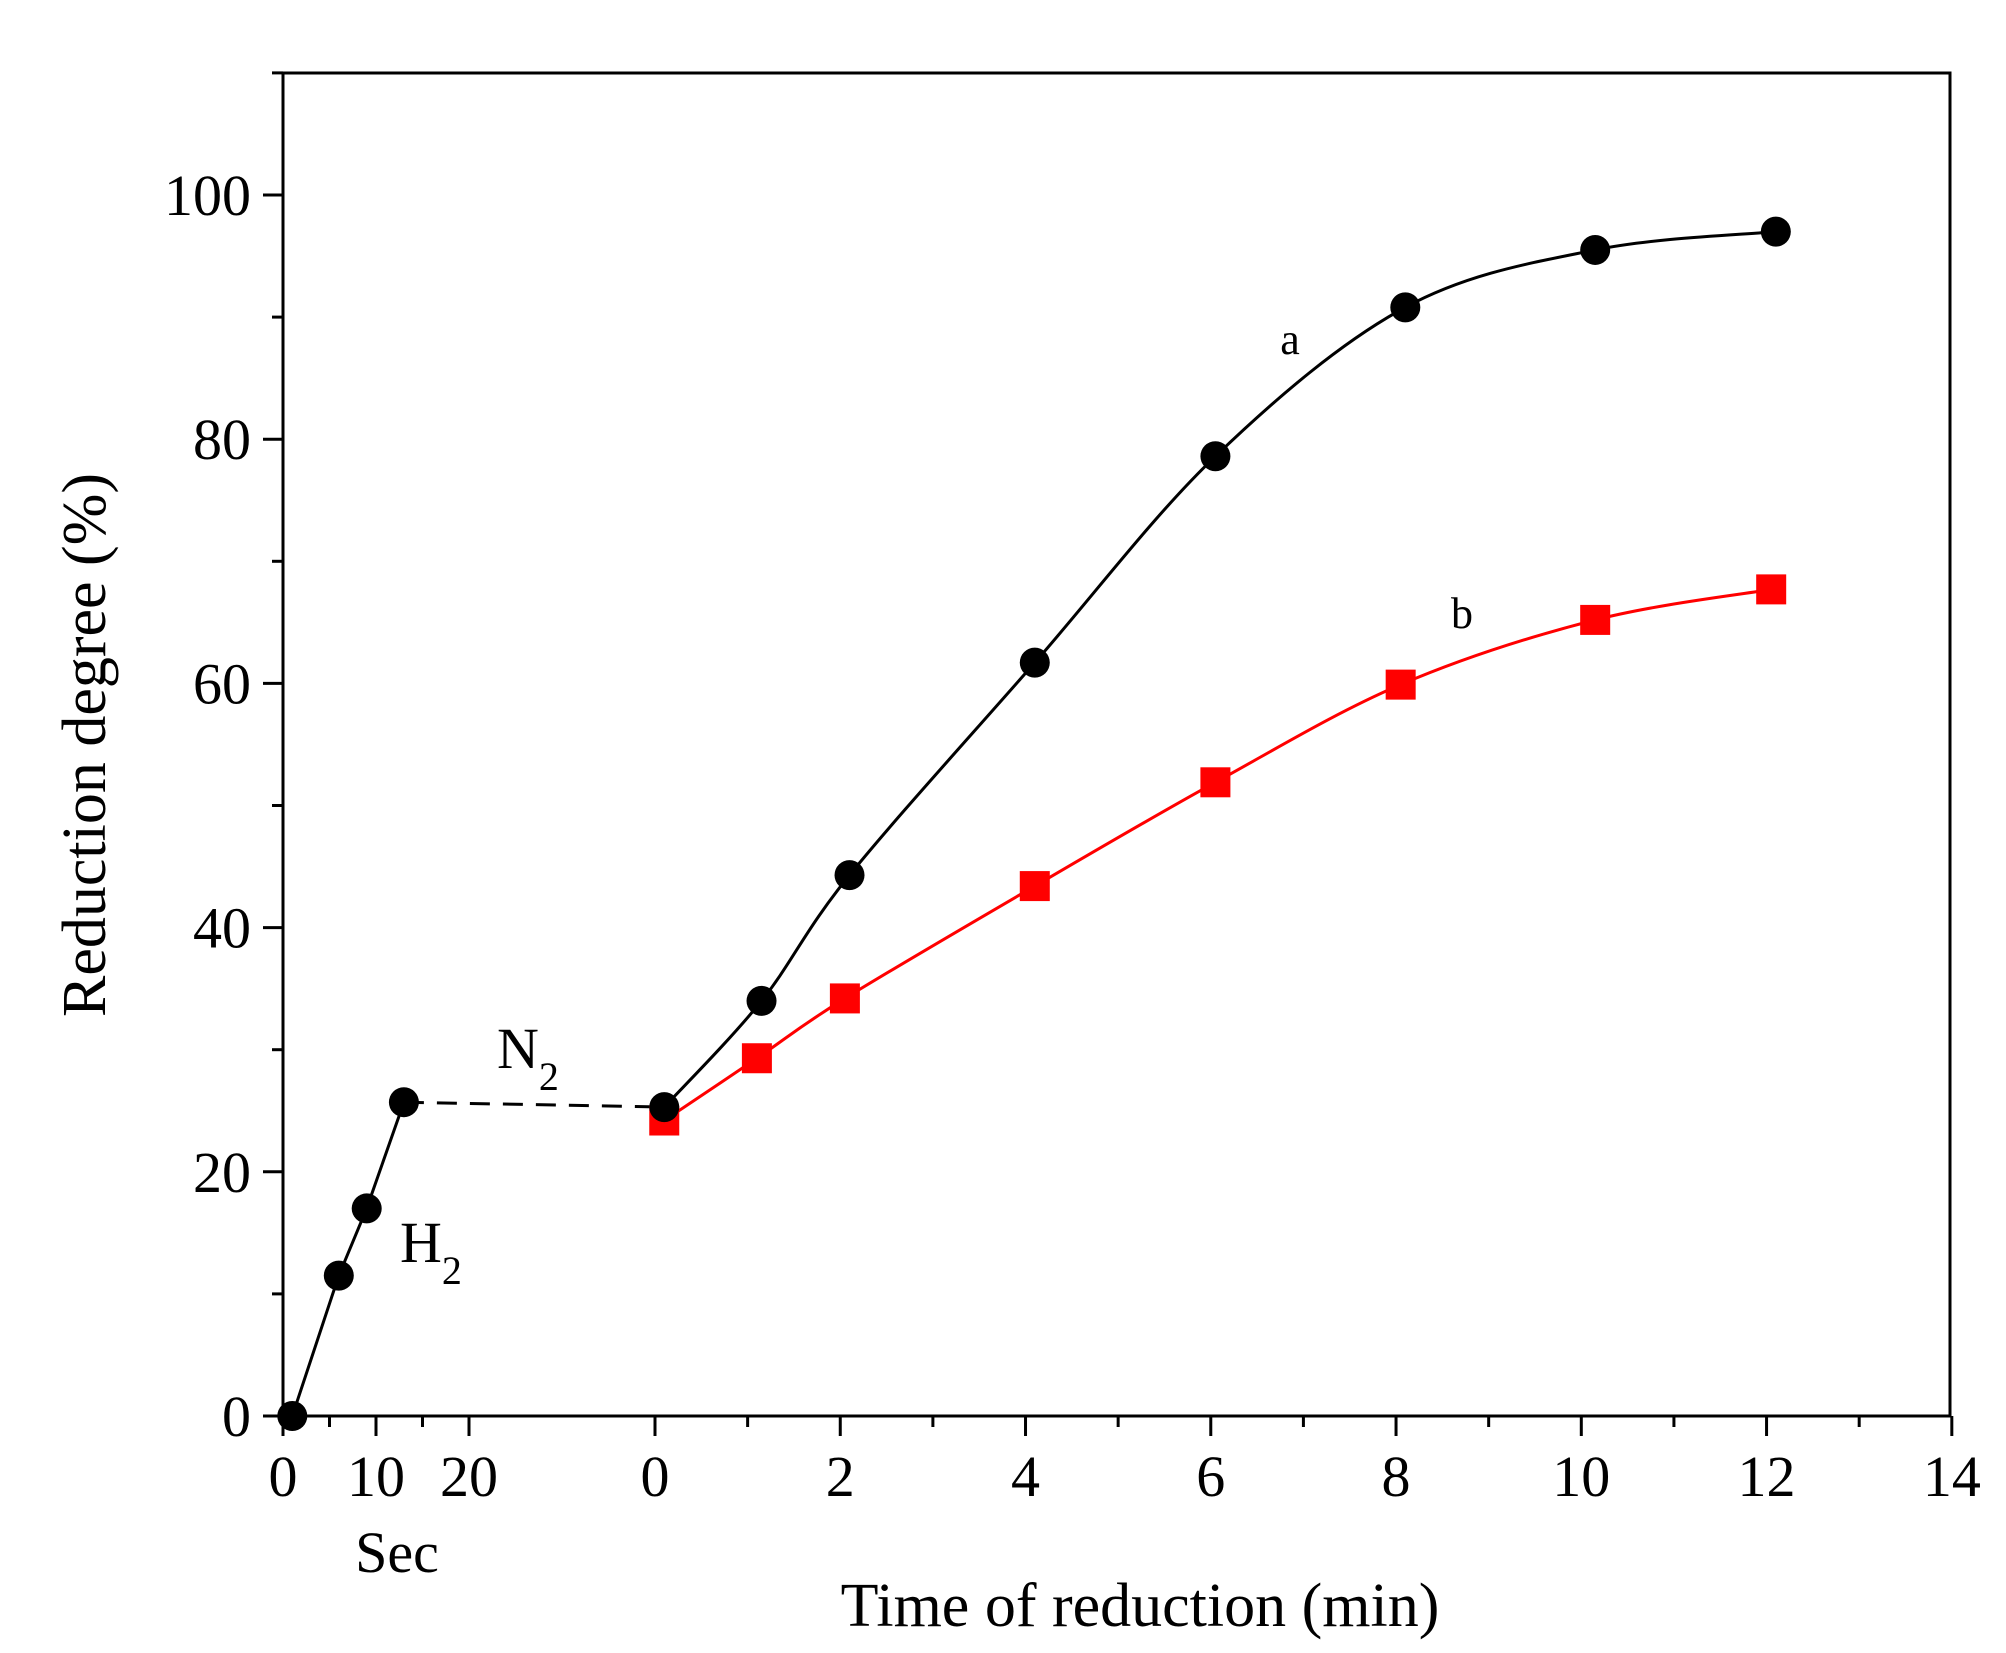  I want to click on x-tick-label: 2, so click(840, 1476).